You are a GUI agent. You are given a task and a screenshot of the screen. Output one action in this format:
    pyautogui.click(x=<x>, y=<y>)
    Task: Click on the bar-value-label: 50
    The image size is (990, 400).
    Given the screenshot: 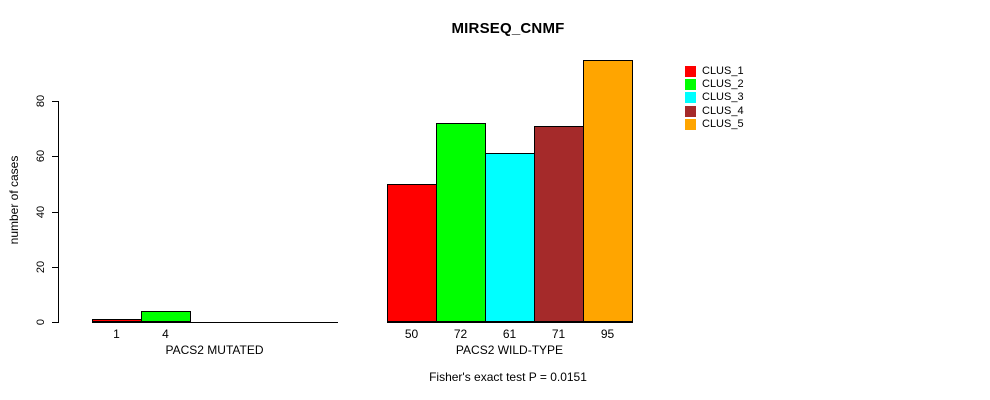 What is the action you would take?
    pyautogui.click(x=411, y=334)
    